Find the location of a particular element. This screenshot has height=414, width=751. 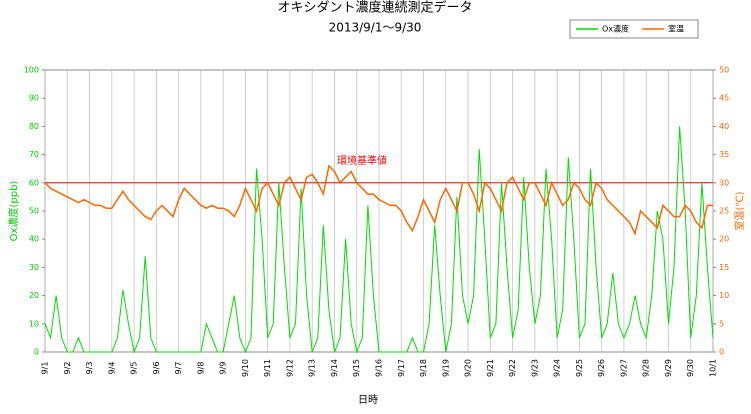

legend-label: 室温 is located at coordinates (676, 29).